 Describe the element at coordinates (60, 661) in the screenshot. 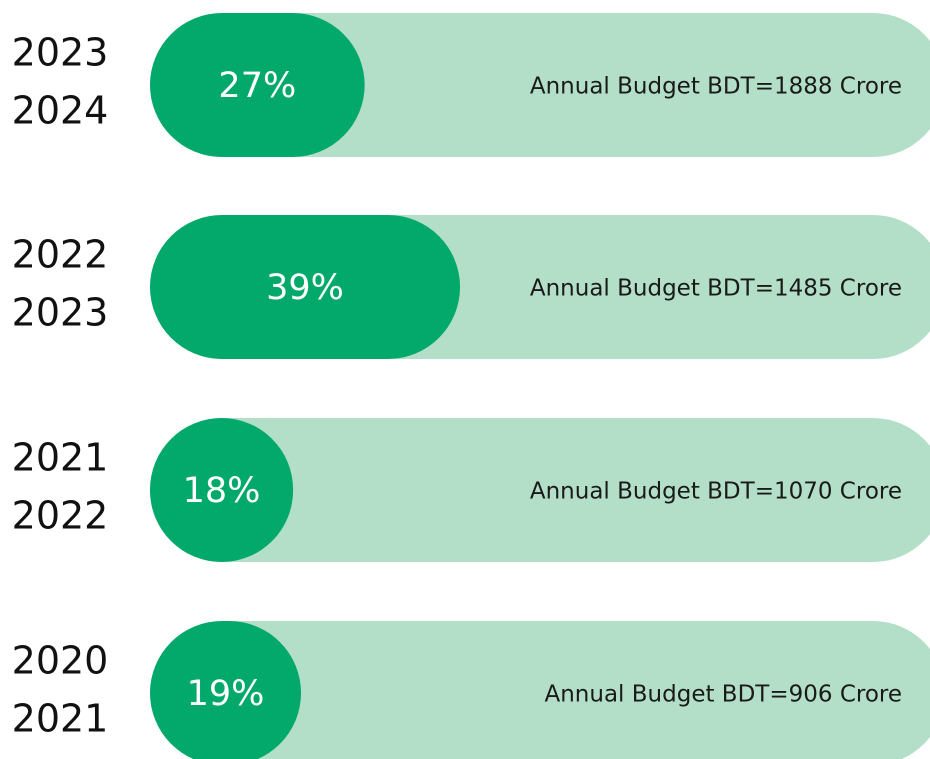

I see `year-label: 2020` at that location.